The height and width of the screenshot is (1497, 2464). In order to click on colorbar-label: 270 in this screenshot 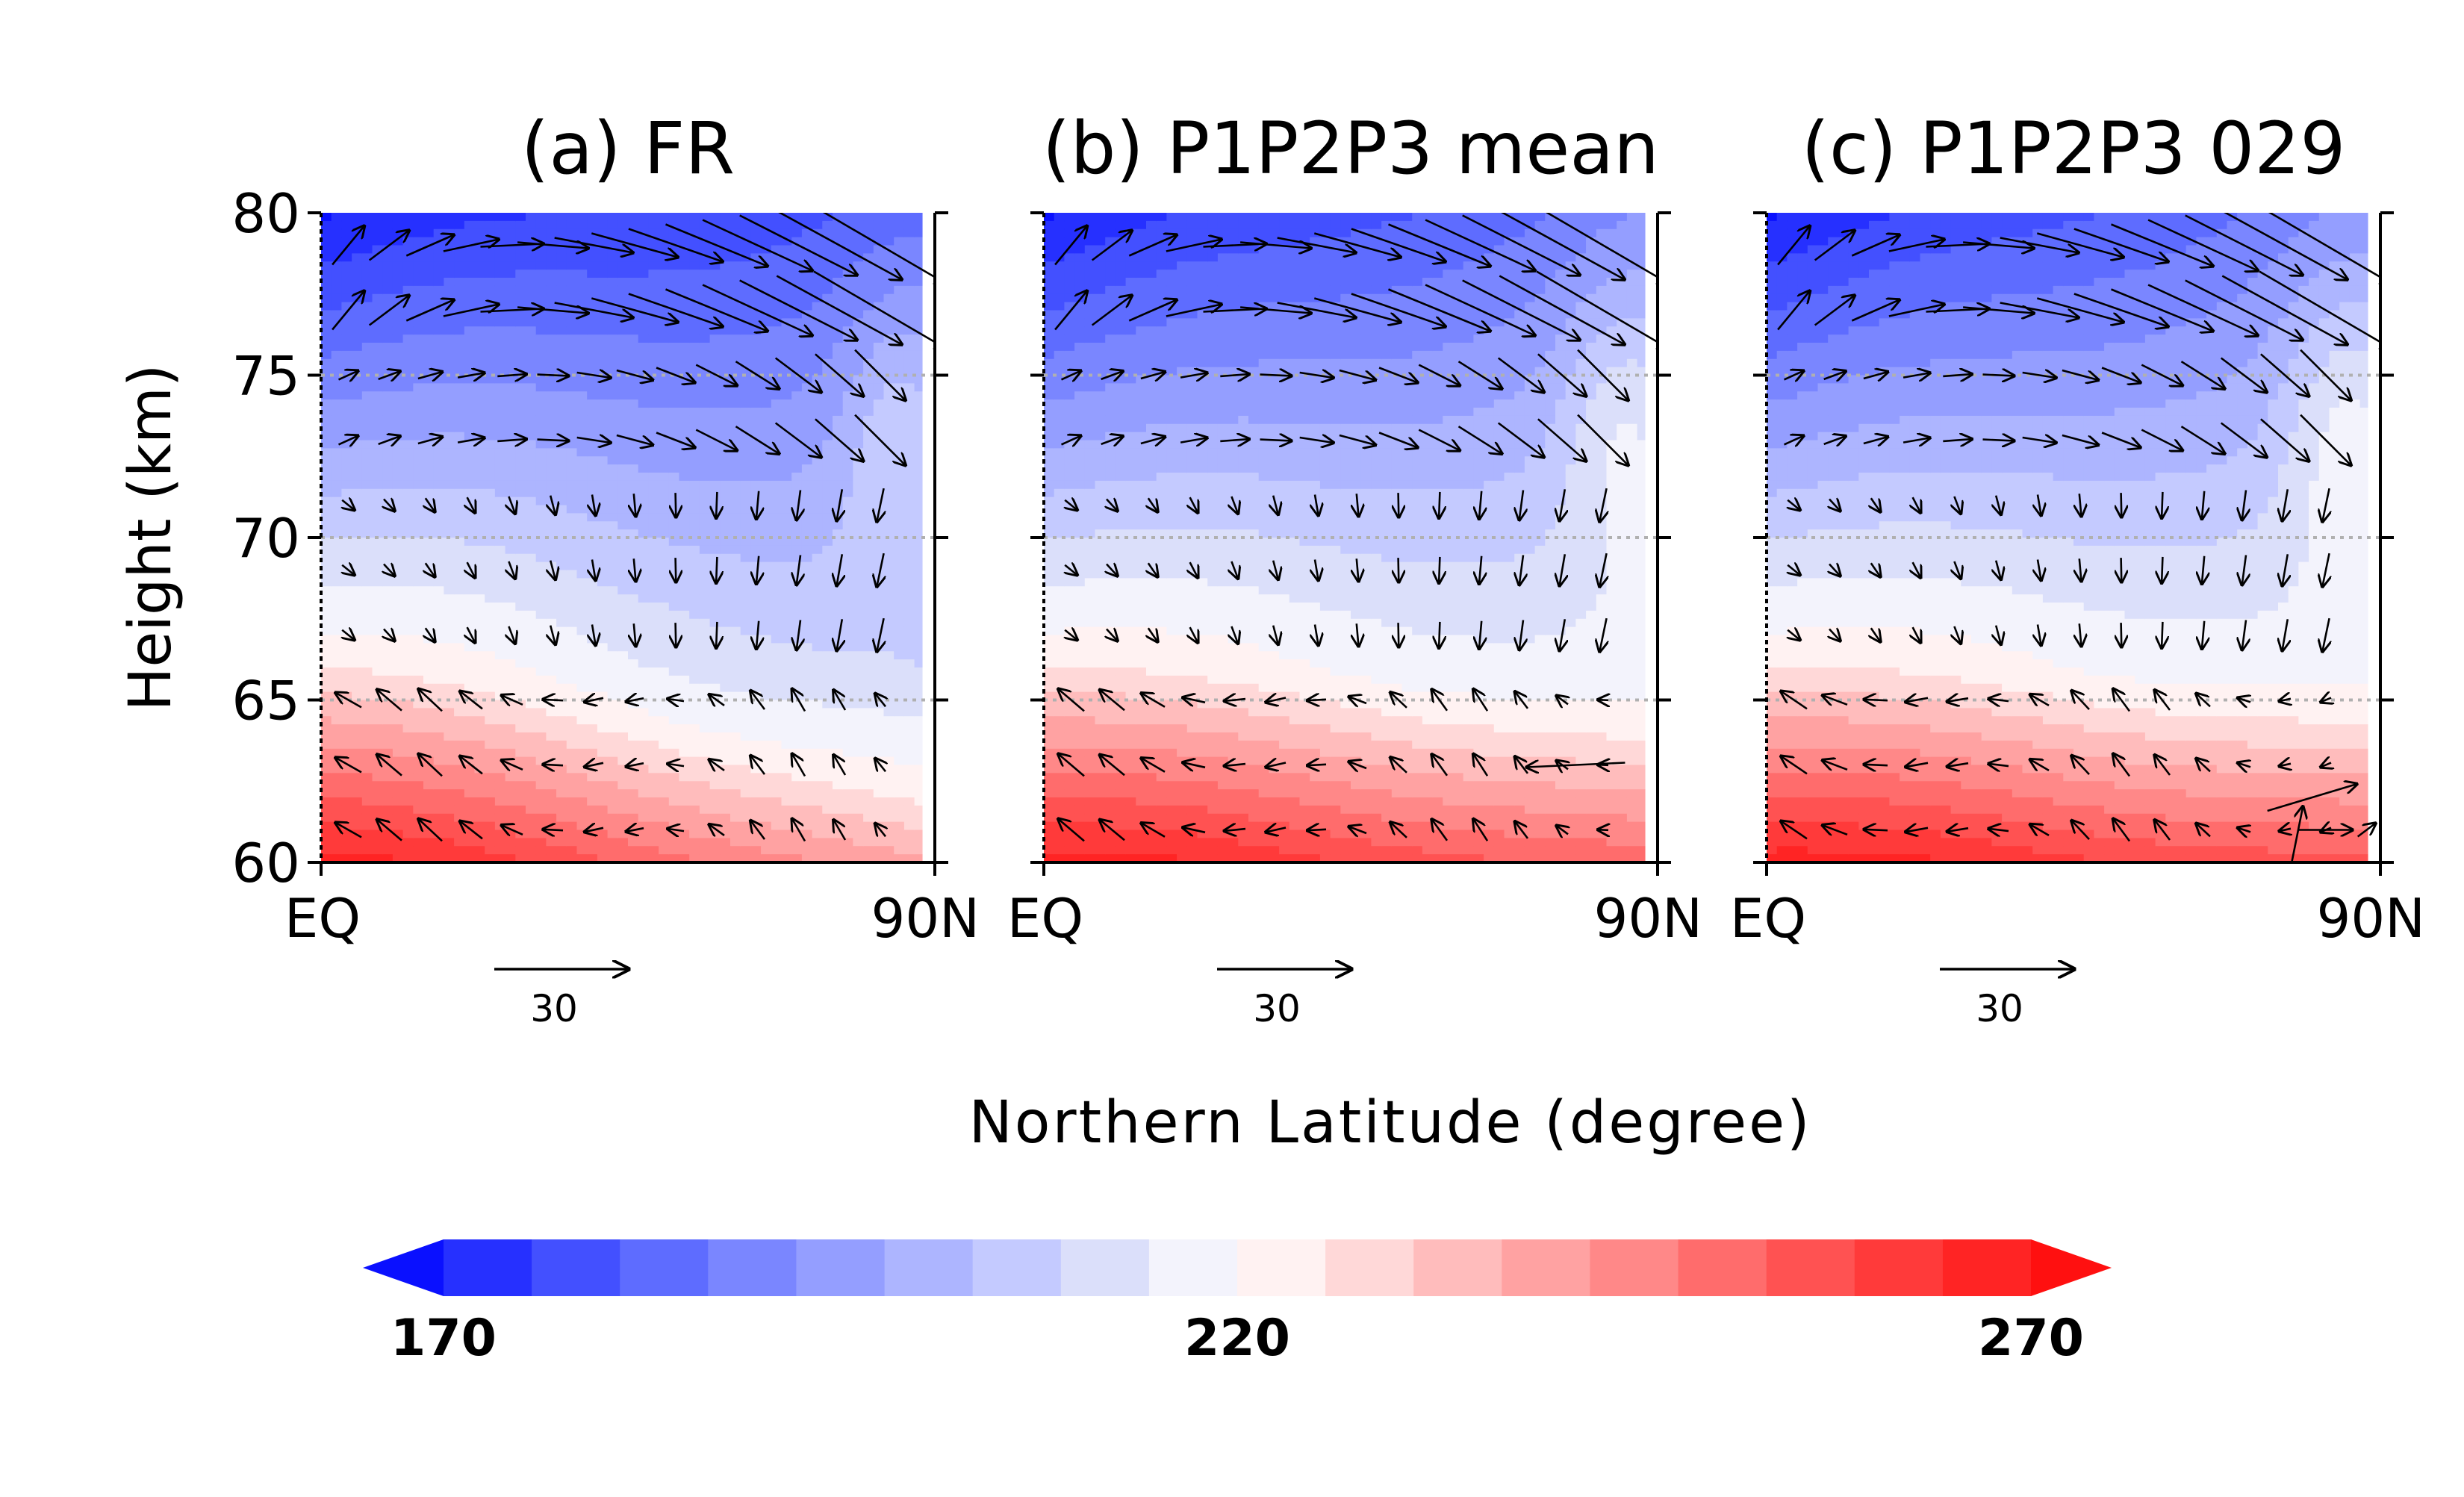, I will do `click(2031, 1338)`.